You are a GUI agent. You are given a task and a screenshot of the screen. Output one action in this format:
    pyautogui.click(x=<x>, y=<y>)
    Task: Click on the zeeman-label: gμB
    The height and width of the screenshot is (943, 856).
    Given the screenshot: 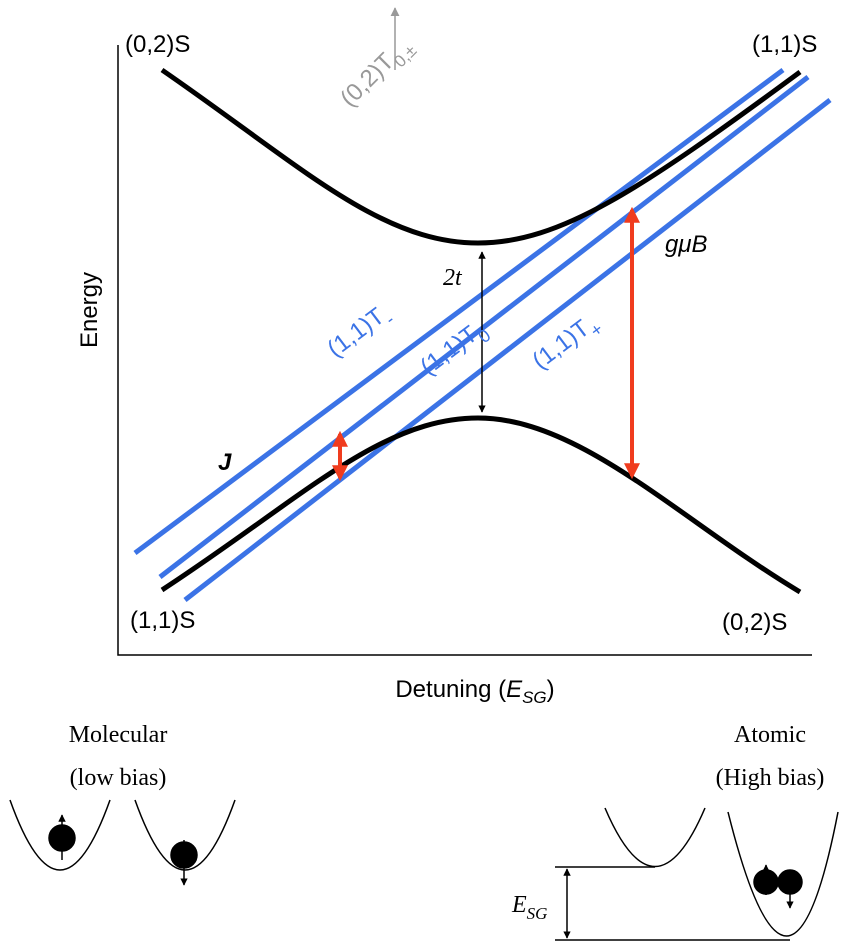 What is the action you would take?
    pyautogui.click(x=686, y=244)
    